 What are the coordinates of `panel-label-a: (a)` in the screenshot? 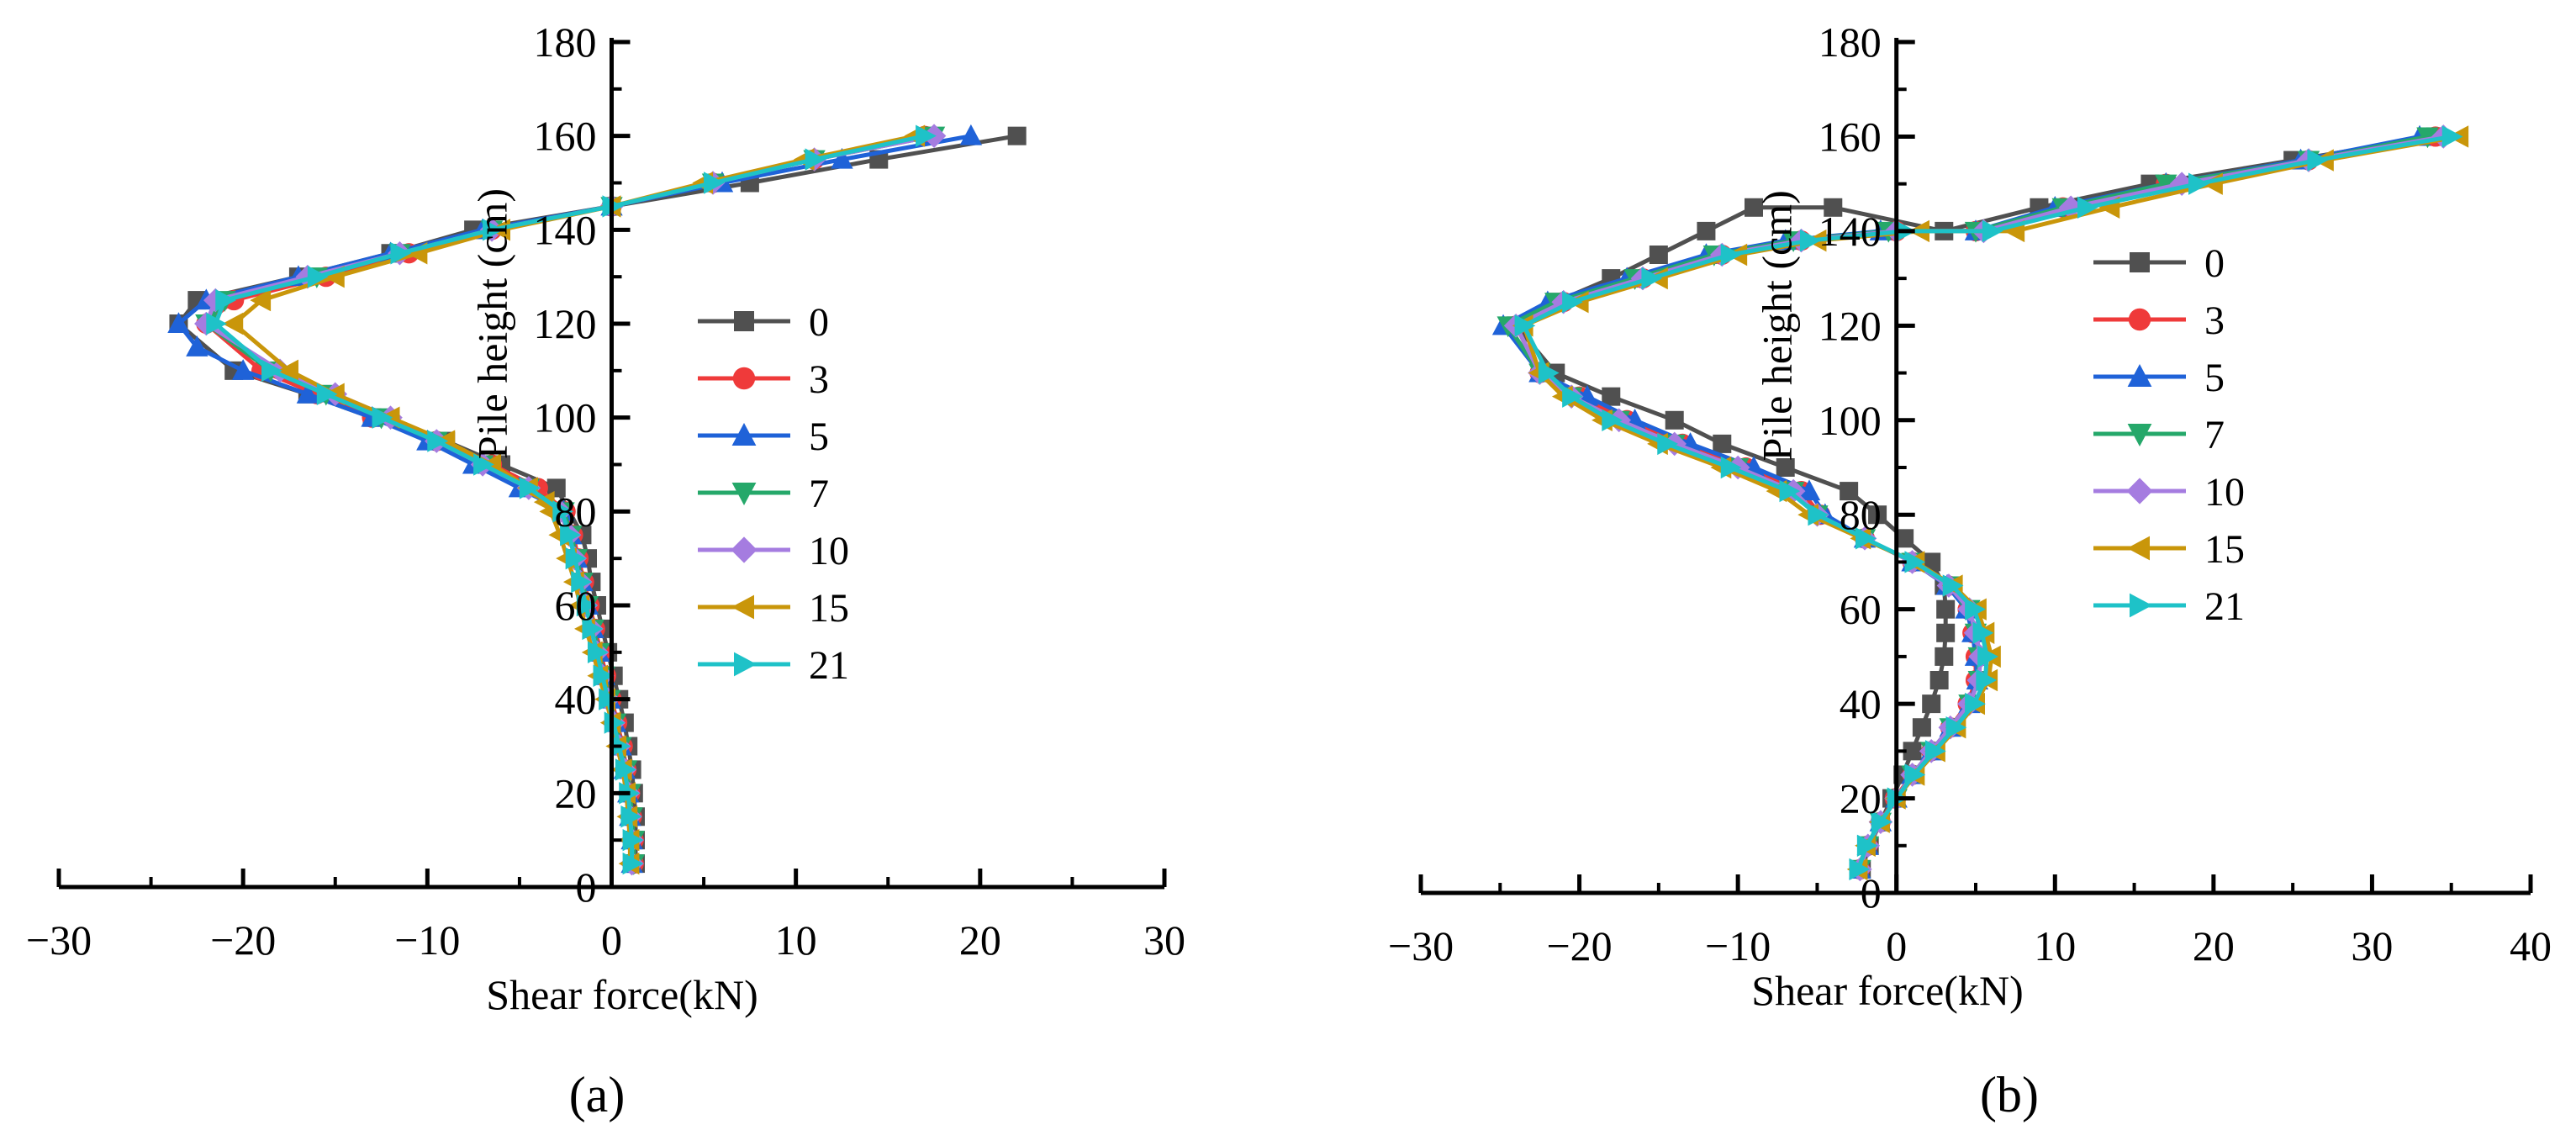 It's located at (597, 1094).